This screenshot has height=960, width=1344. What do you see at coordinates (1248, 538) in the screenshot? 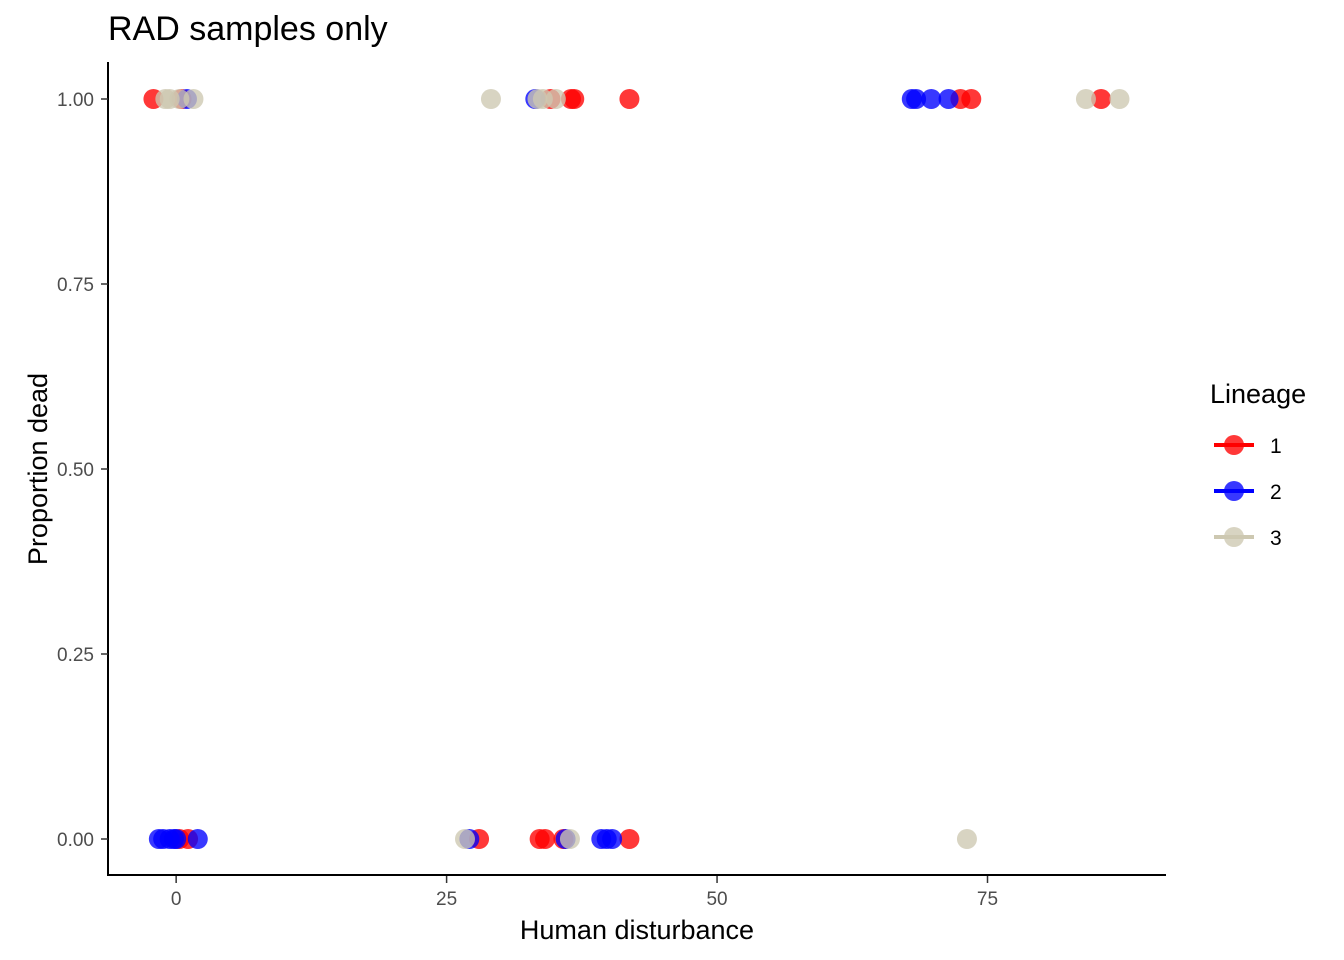
I see `legend-item-3: 3` at bounding box center [1248, 538].